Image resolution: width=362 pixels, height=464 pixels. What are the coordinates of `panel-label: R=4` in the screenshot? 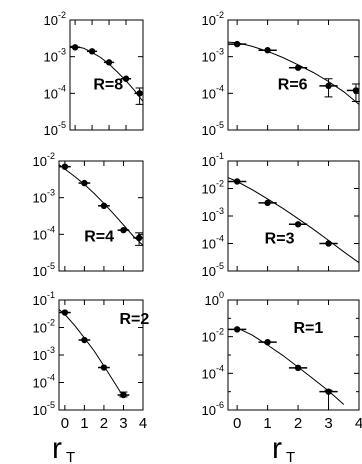 It's located at (99, 236).